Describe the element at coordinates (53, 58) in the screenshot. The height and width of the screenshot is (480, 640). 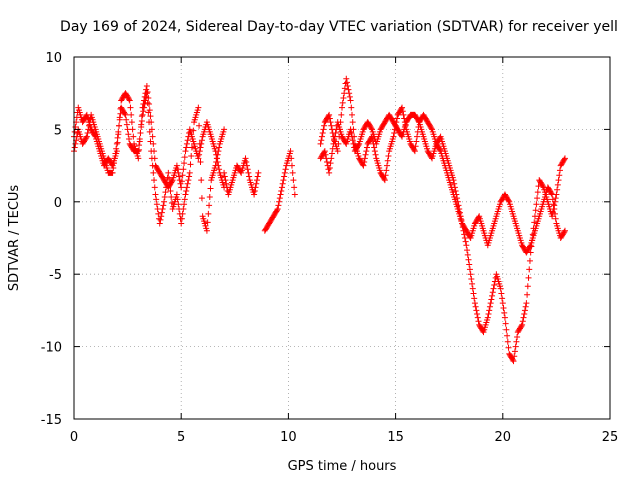
I see `y-tick-label: 10` at that location.